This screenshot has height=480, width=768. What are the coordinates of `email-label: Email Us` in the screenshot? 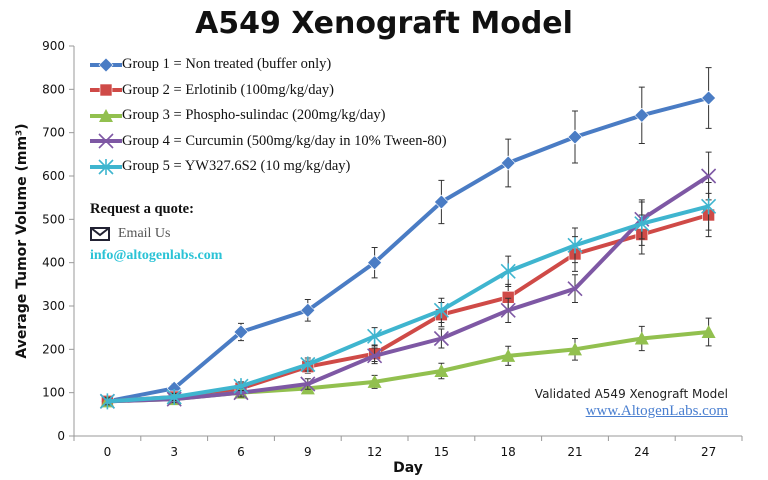 It's located at (144, 233).